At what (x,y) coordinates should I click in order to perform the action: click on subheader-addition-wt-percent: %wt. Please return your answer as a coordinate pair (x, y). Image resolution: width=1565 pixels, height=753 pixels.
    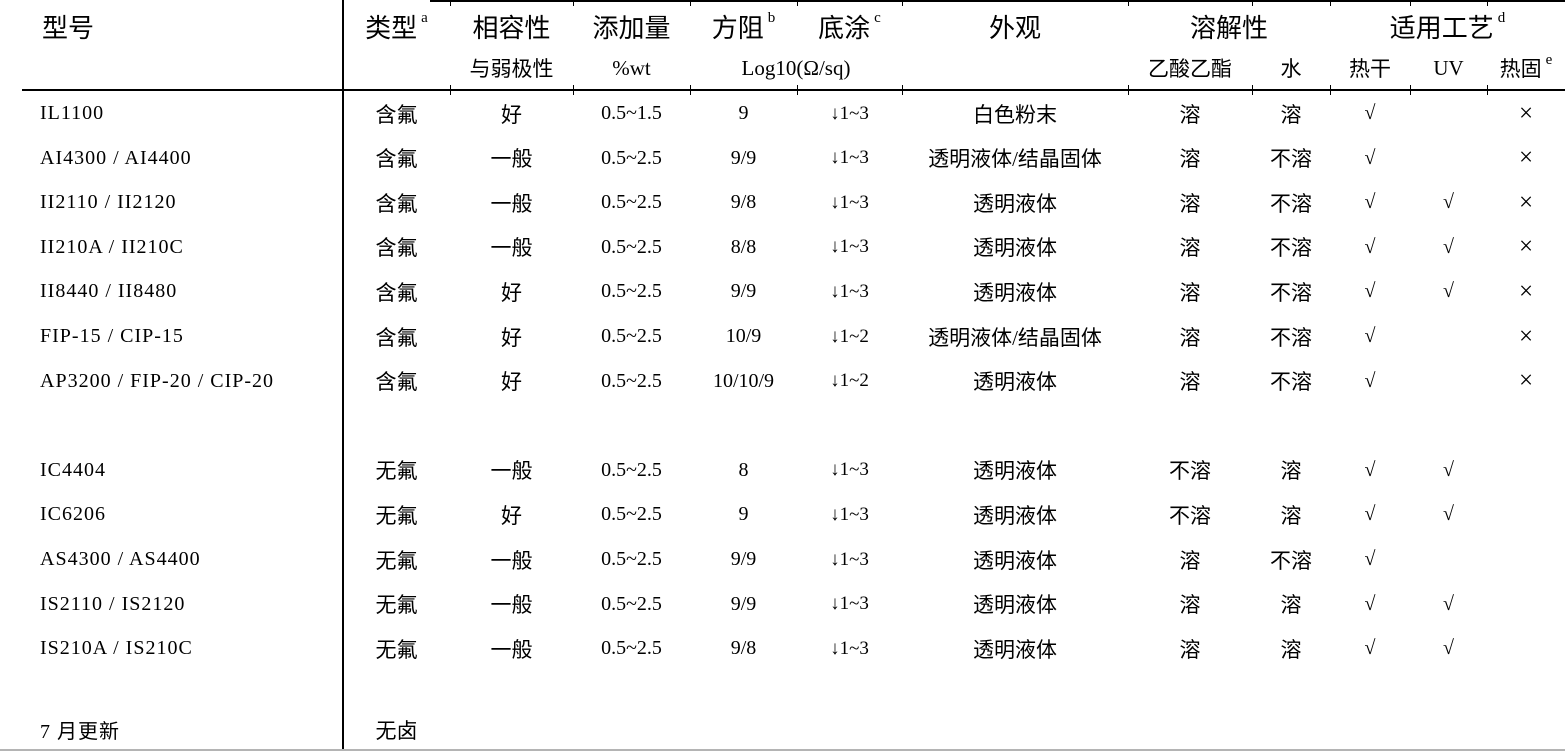
    Looking at the image, I should click on (631, 67).